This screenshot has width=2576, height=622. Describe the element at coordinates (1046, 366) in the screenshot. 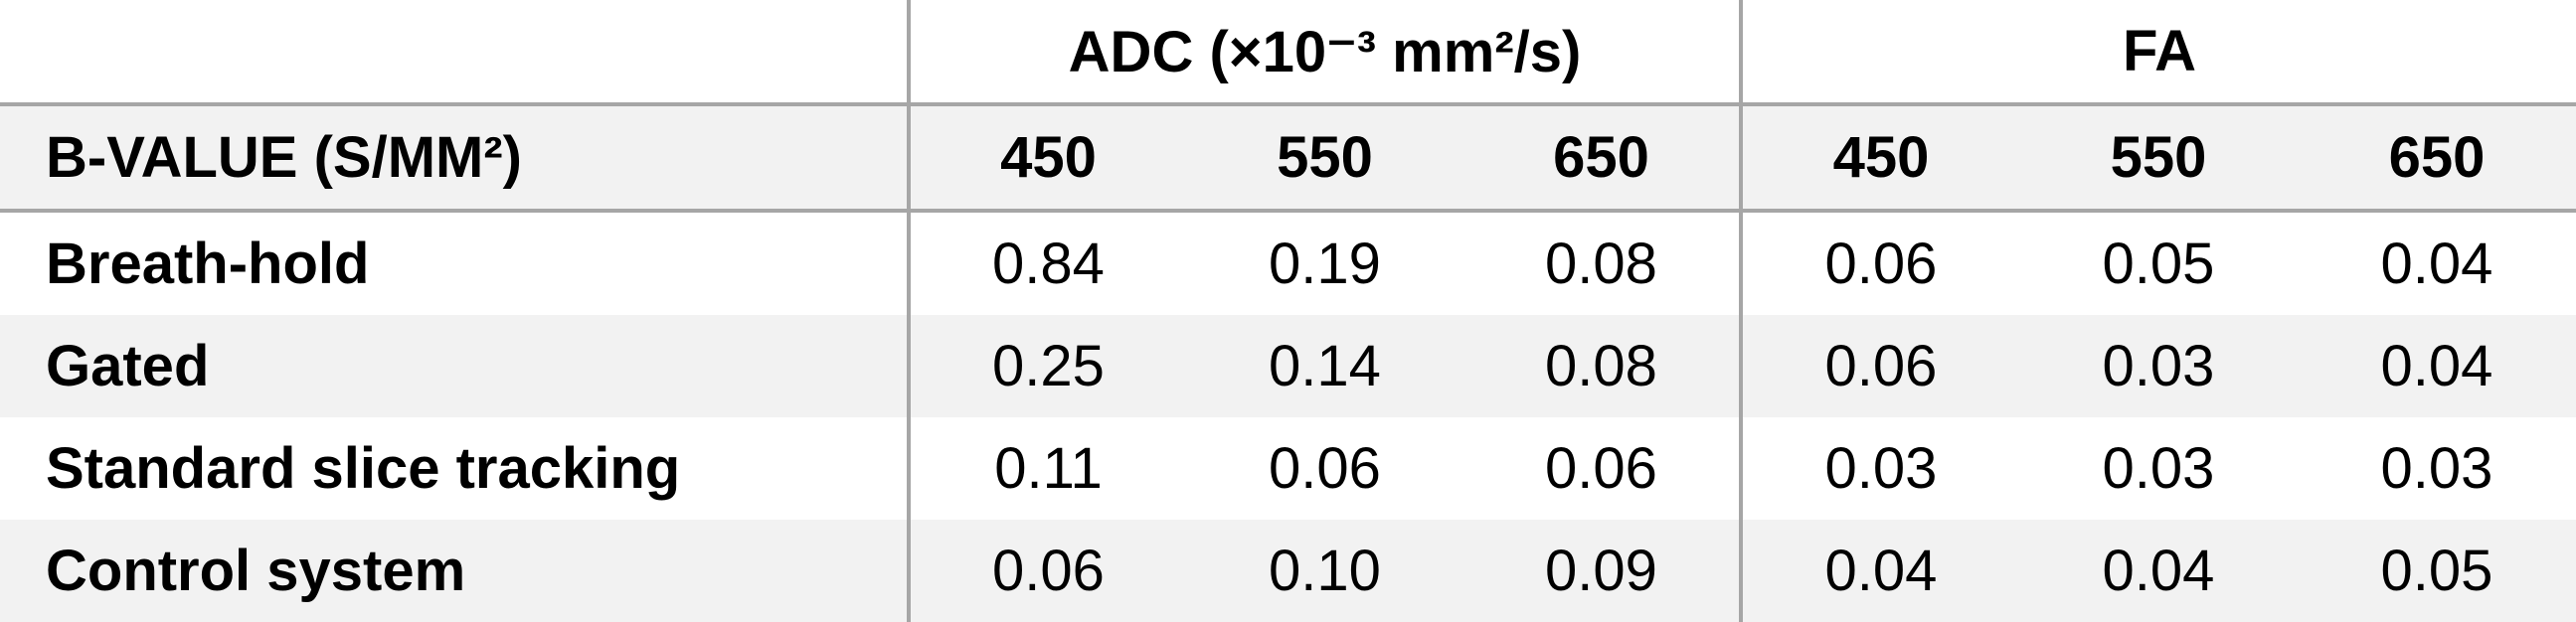

I see `value-cell: 0.25` at that location.